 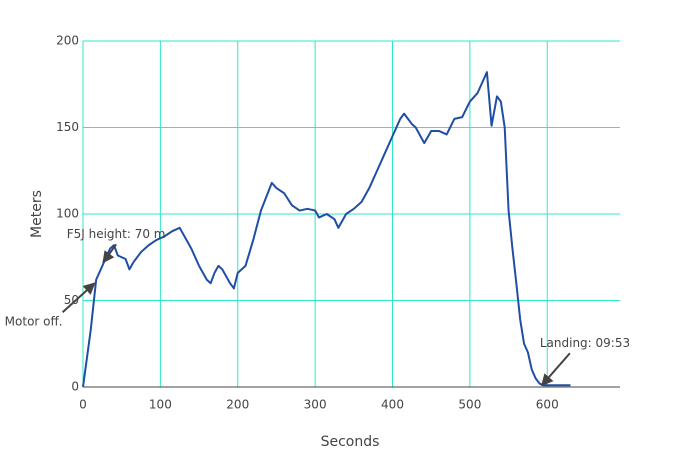 I want to click on y-tick-label: 100, so click(x=67, y=214).